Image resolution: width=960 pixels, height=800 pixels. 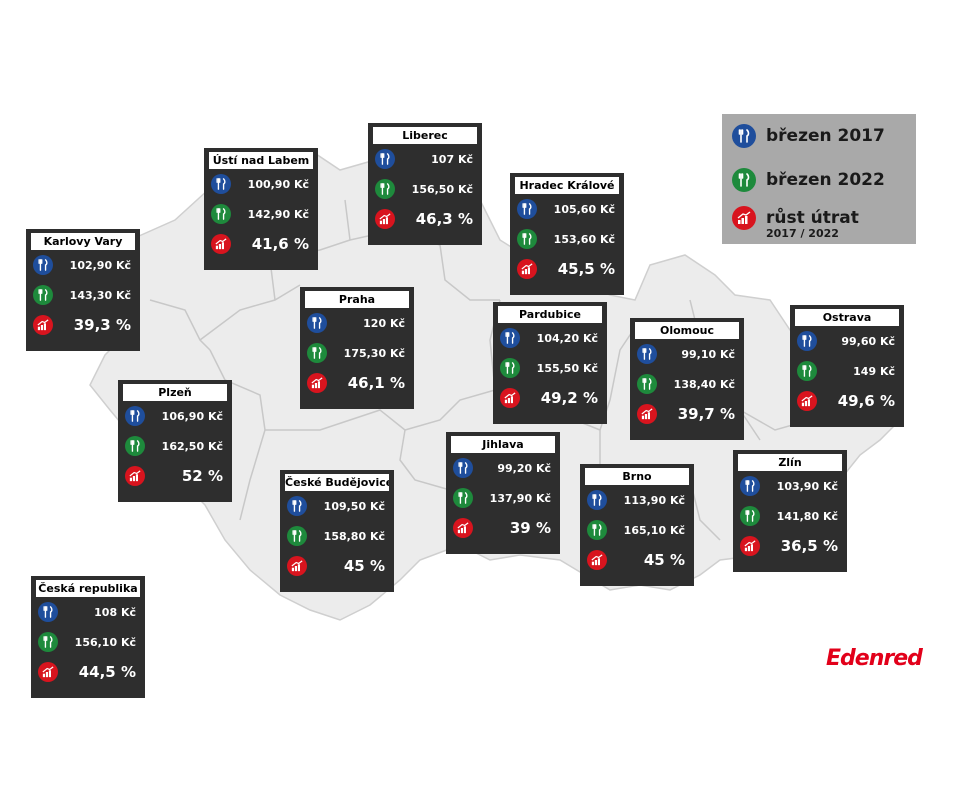 I want to click on row-2022: 137,90 Kč, so click(x=503, y=498).